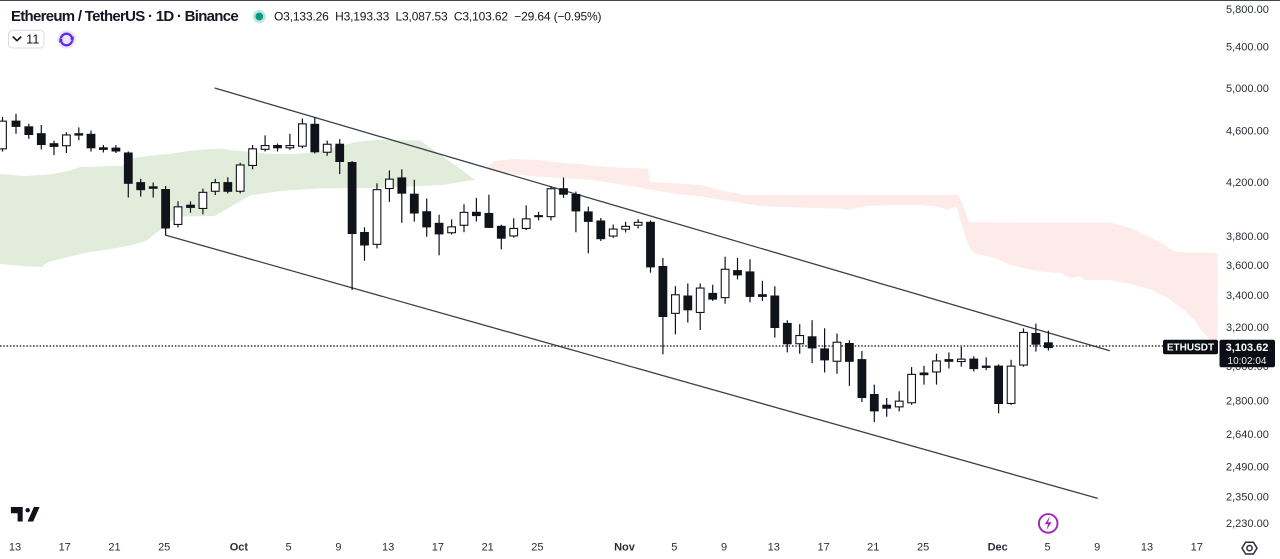 Image resolution: width=1280 pixels, height=559 pixels. Describe the element at coordinates (1247, 467) in the screenshot. I see `svg-text: 2,490.00` at that location.